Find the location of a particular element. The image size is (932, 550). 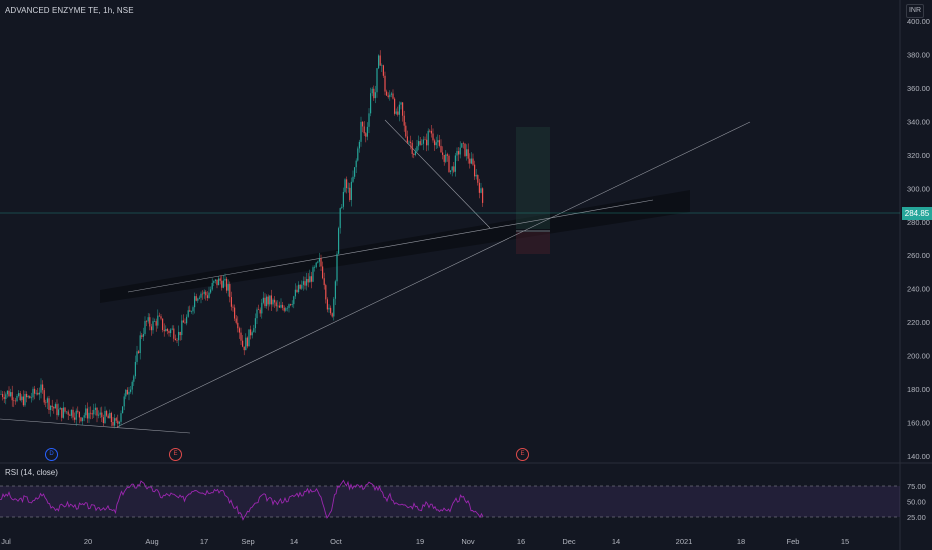

long-position-stop-zone is located at coordinates (533, 243).